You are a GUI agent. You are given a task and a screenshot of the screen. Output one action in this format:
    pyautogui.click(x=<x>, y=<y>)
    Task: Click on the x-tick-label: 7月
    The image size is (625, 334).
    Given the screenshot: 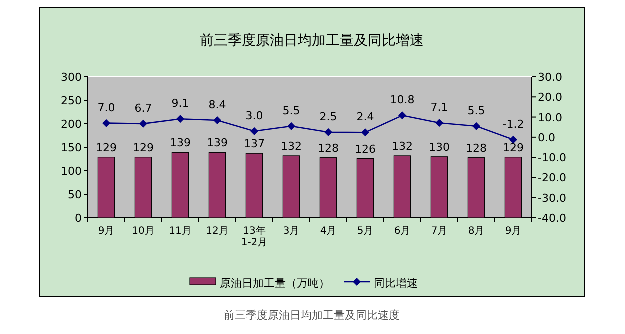 What is the action you would take?
    pyautogui.click(x=439, y=231)
    